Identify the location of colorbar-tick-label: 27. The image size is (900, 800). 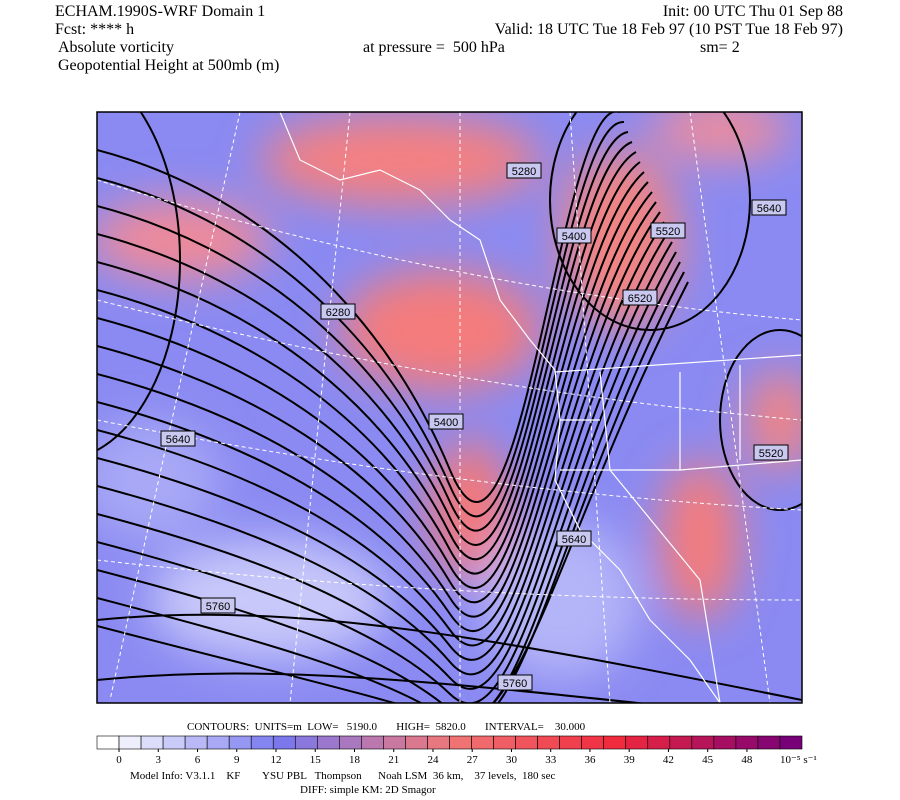
(473, 760).